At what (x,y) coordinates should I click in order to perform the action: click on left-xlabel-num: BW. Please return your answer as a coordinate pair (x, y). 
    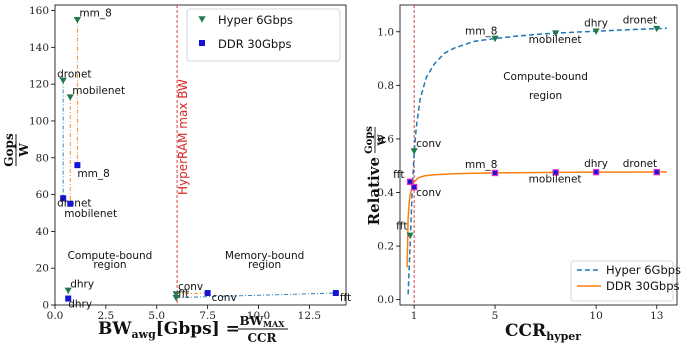
    Looking at the image, I should click on (252, 321).